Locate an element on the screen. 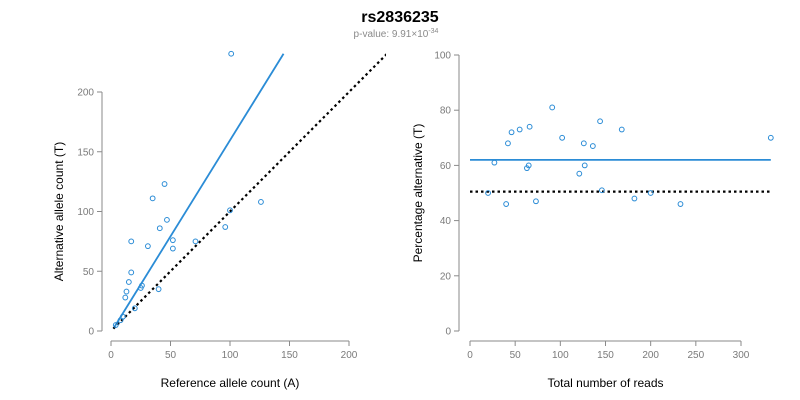 This screenshot has height=400, width=800. y-tick-label: 60 is located at coordinates (446, 166).